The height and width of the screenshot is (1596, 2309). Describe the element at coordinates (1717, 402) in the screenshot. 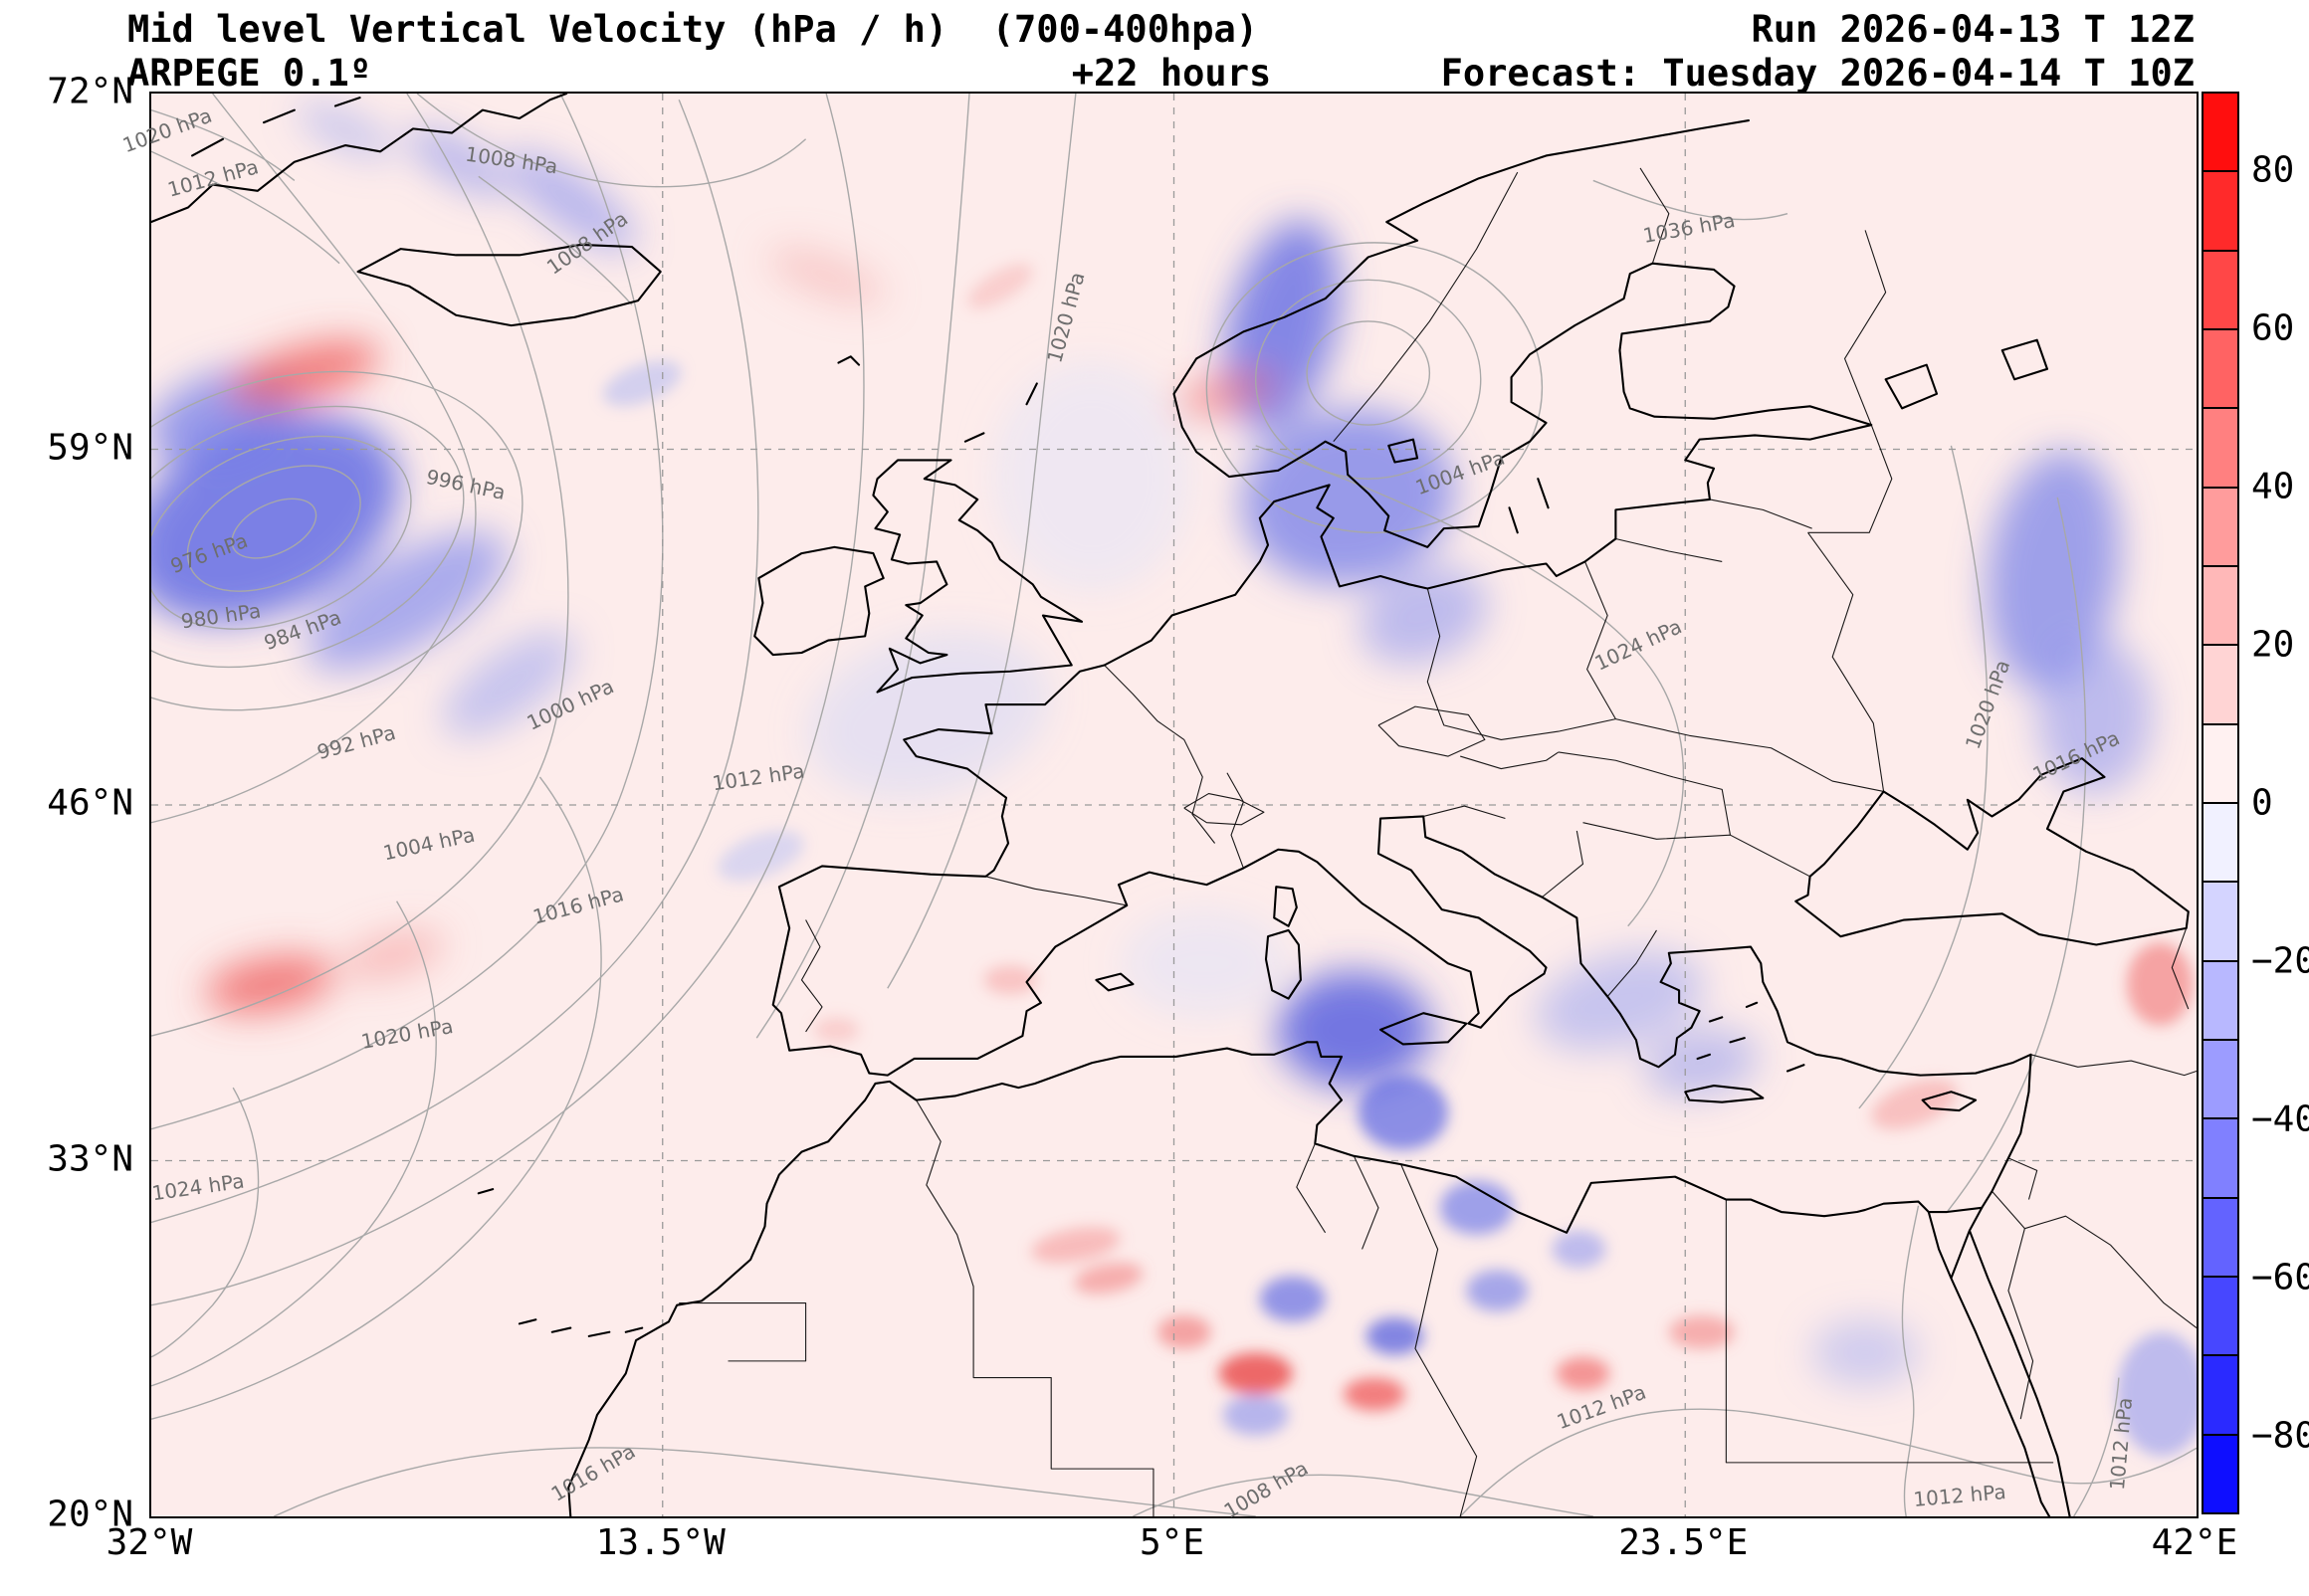

I see `coastline-lakes` at that location.